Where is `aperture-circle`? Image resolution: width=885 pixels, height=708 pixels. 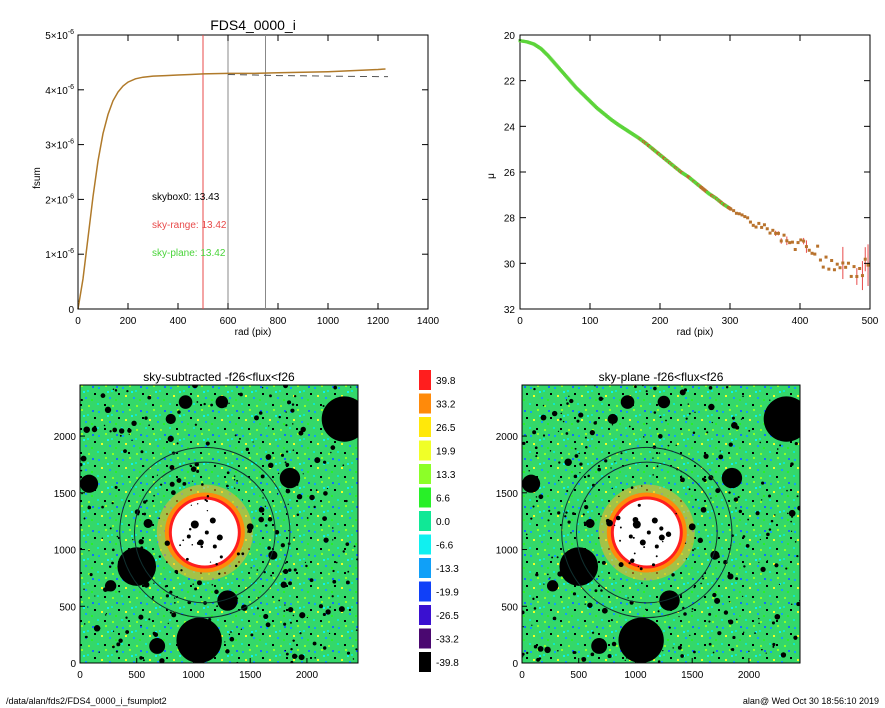 aperture-circle is located at coordinates (646, 532).